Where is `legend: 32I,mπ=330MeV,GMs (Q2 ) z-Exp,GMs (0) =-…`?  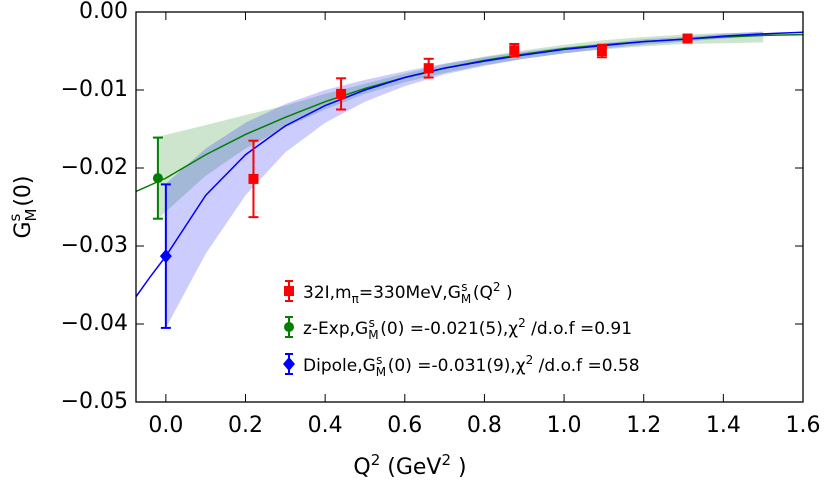 legend: 32I,mπ=330MeV,GMs (Q2 ) z-Exp,GMs (0) =-… is located at coordinates (461, 329).